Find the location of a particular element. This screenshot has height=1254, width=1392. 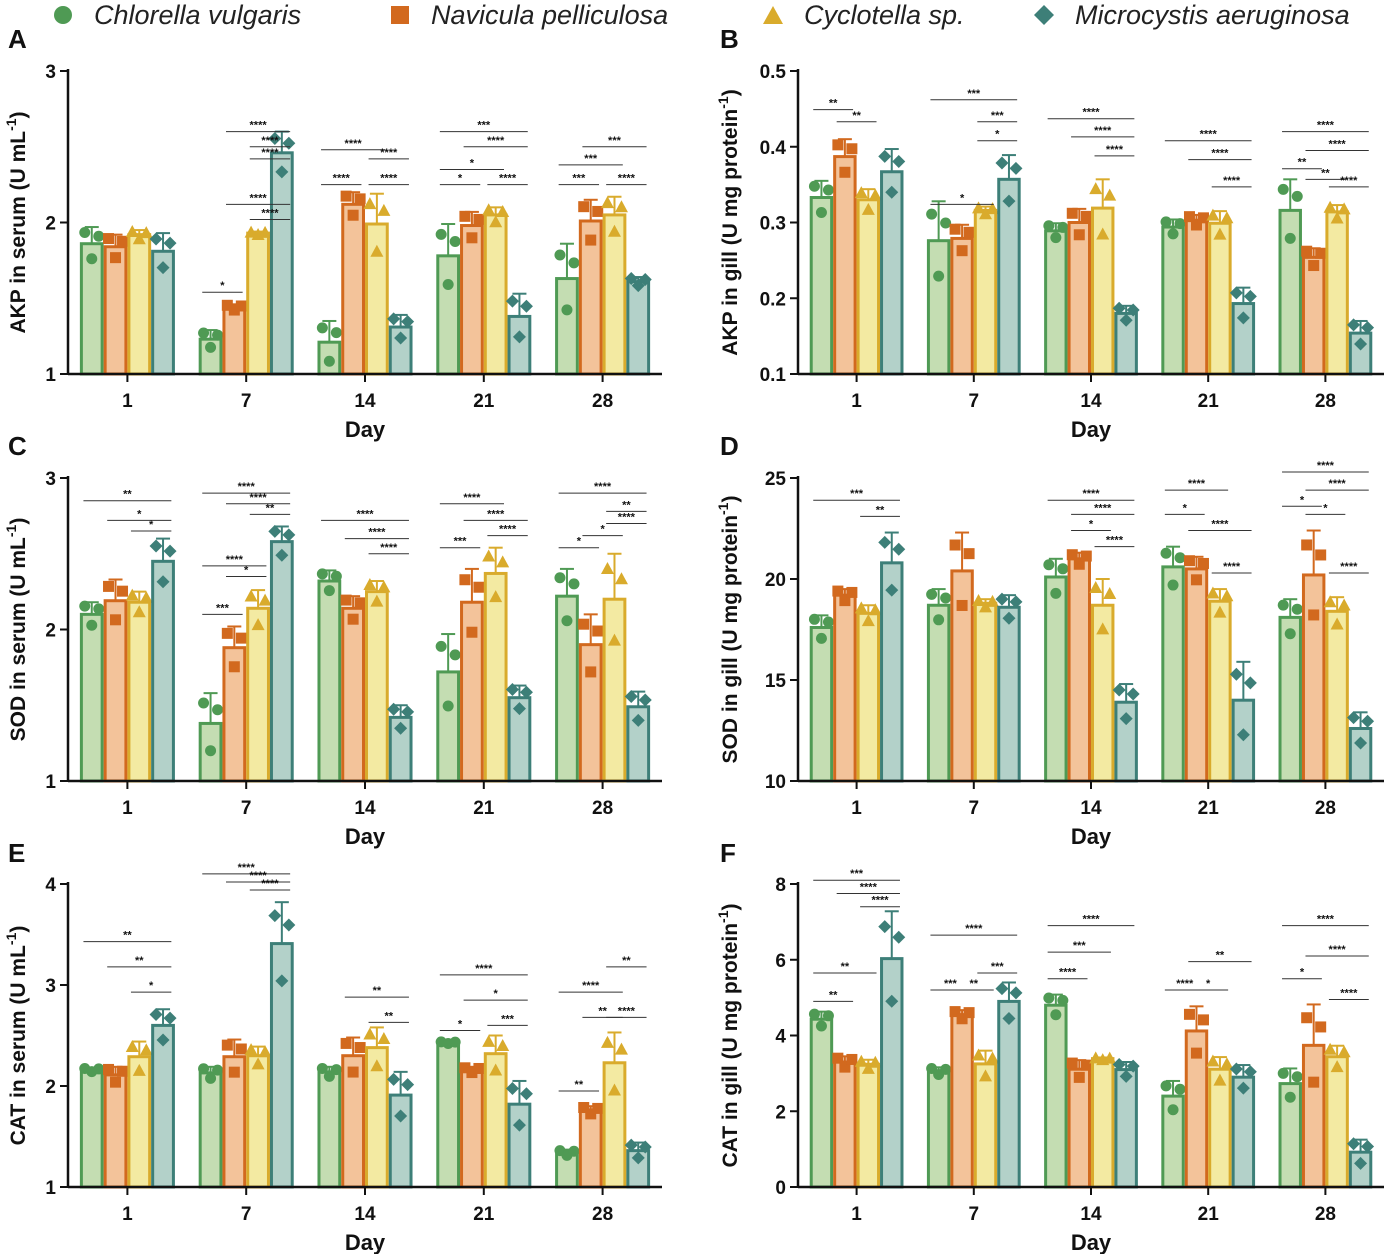

panel-letter: E is located at coordinates (16, 853).